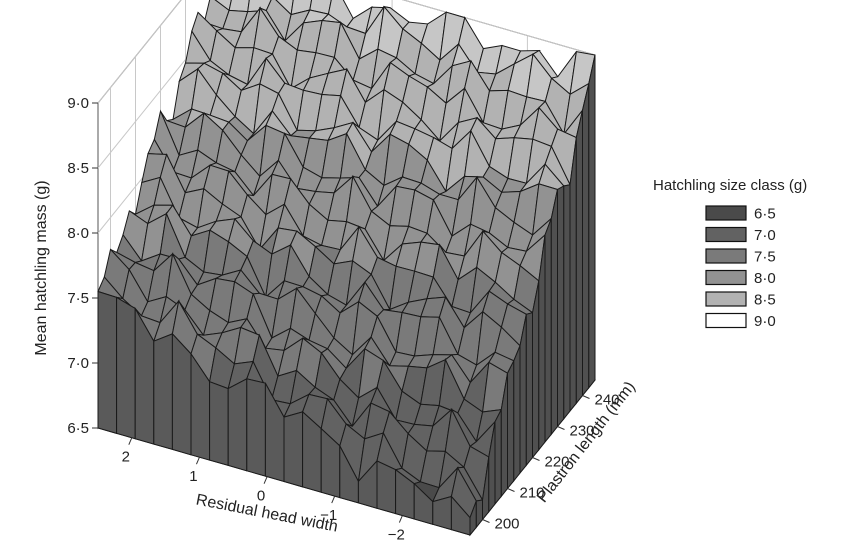  I want to click on z-tick-label: 7·0, so click(78, 363).